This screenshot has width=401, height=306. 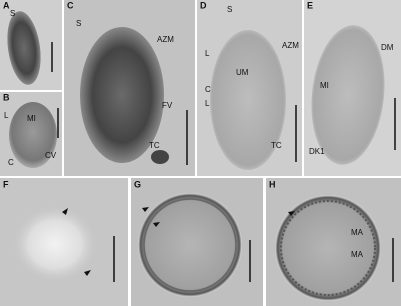 I want to click on panel-letter: H, so click(x=272, y=184).